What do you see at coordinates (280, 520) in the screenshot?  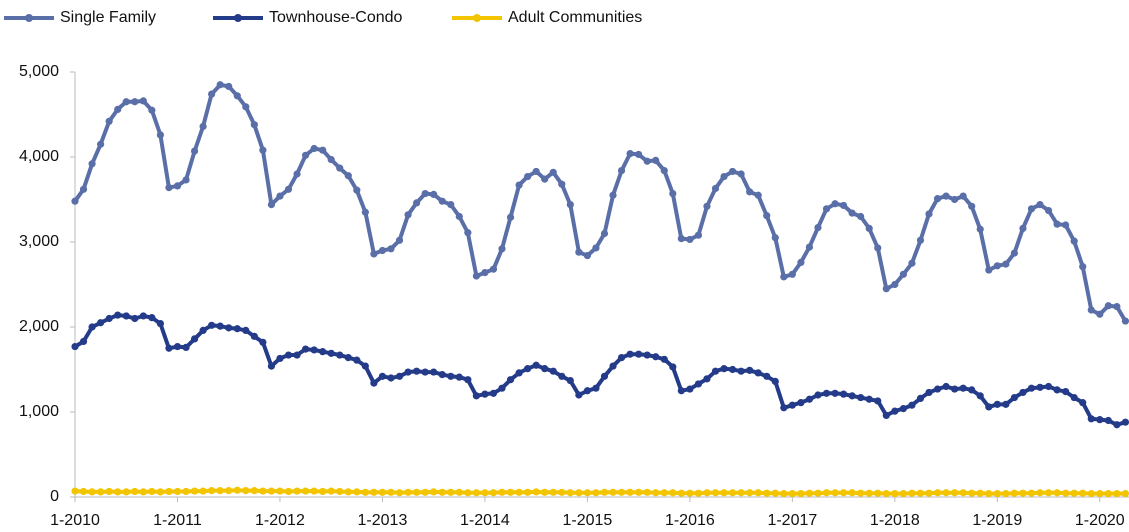 I see `x-tick-label: 1-2012` at bounding box center [280, 520].